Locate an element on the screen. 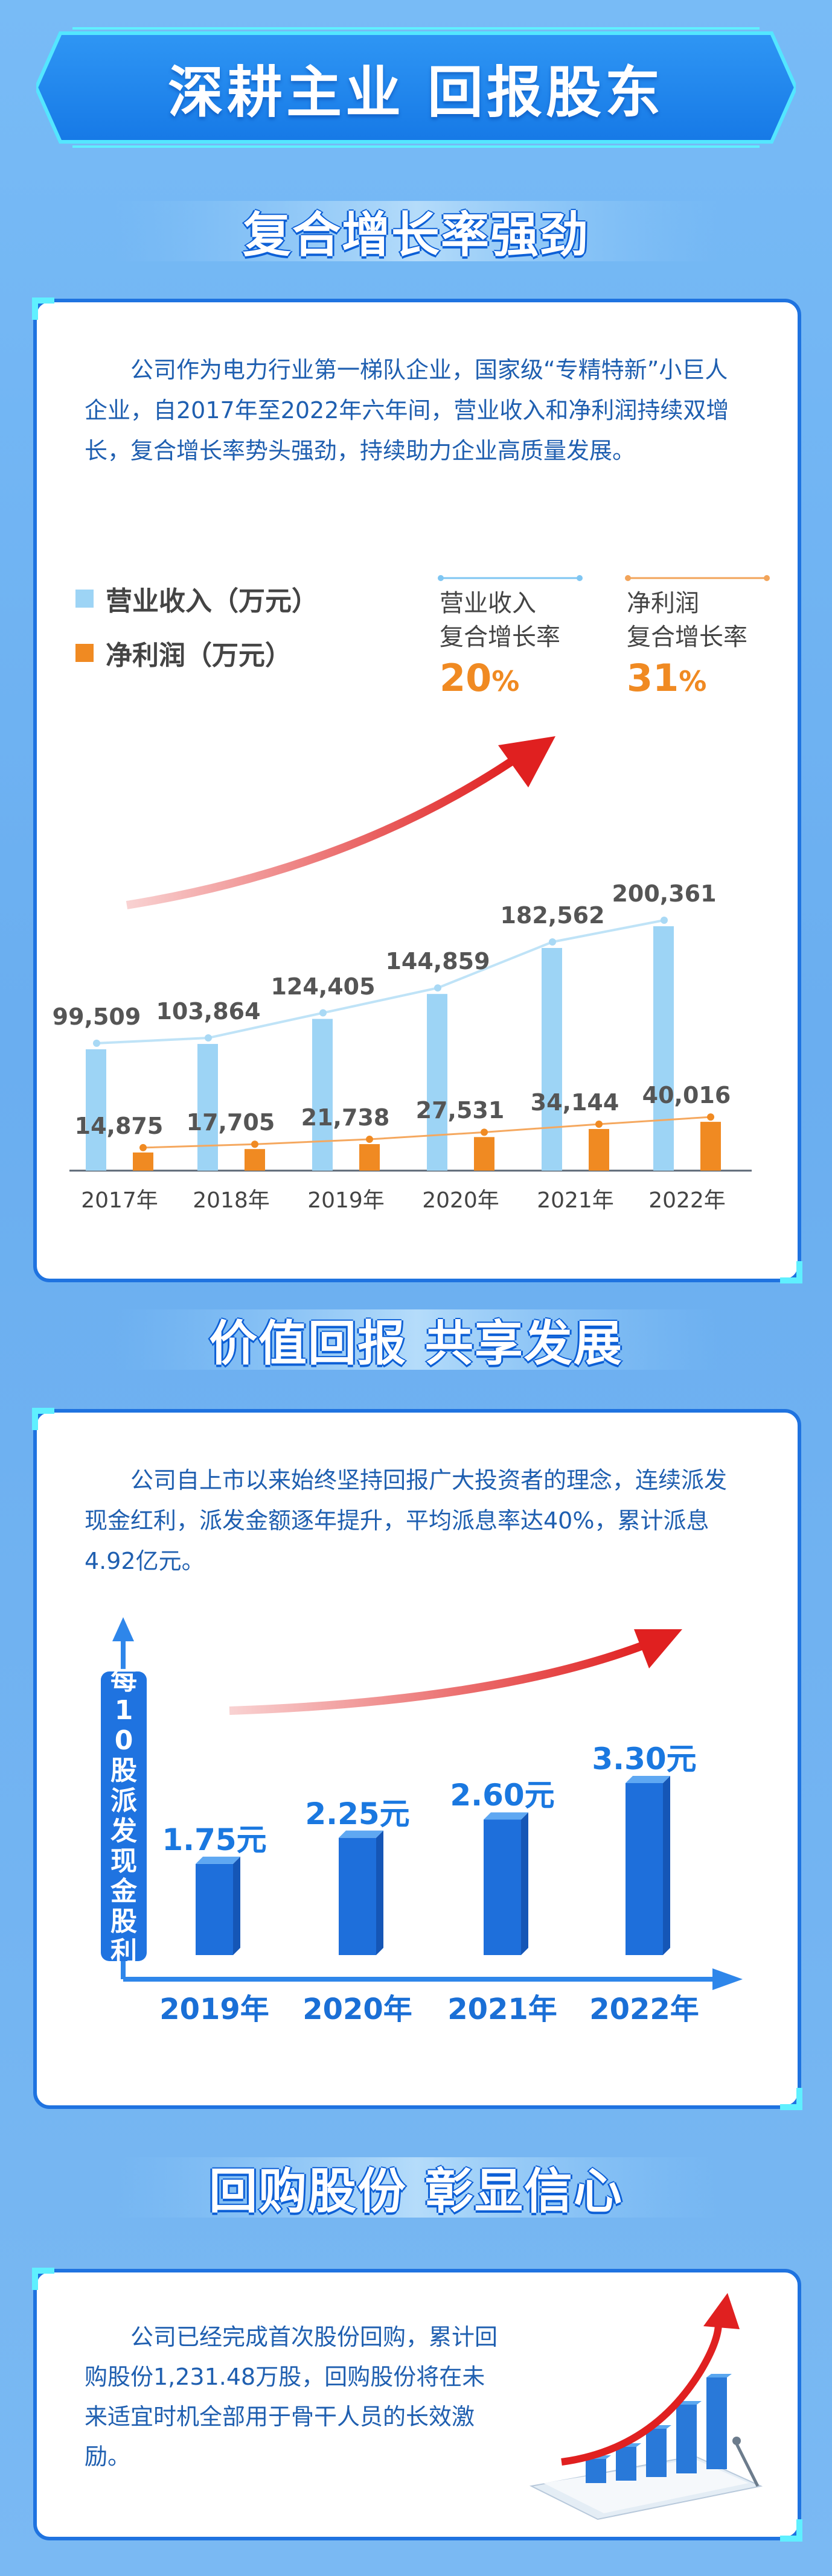 This screenshot has height=2576, width=832. revenue-profit-chart is located at coordinates (410, 1044).